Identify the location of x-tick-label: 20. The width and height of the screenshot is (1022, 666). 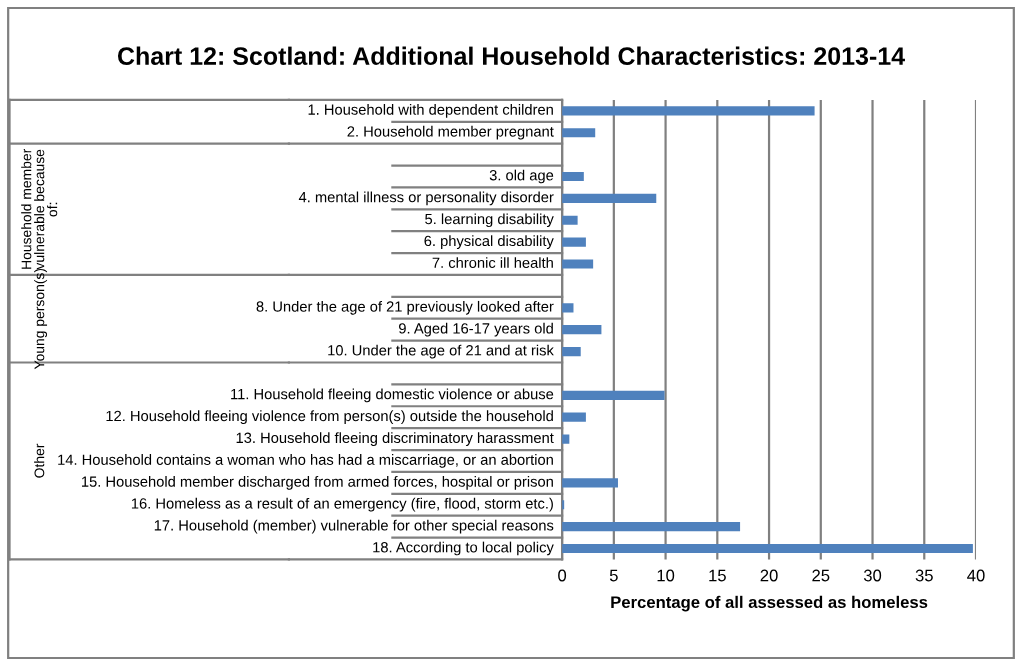
(769, 575).